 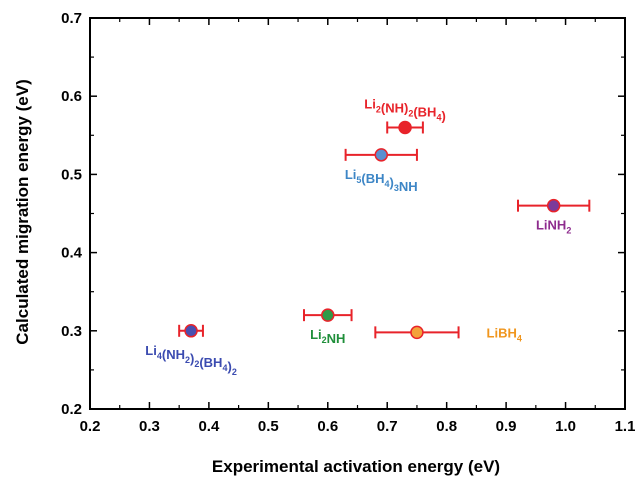 What do you see at coordinates (625, 426) in the screenshot?
I see `x-tick-label: 1.1` at bounding box center [625, 426].